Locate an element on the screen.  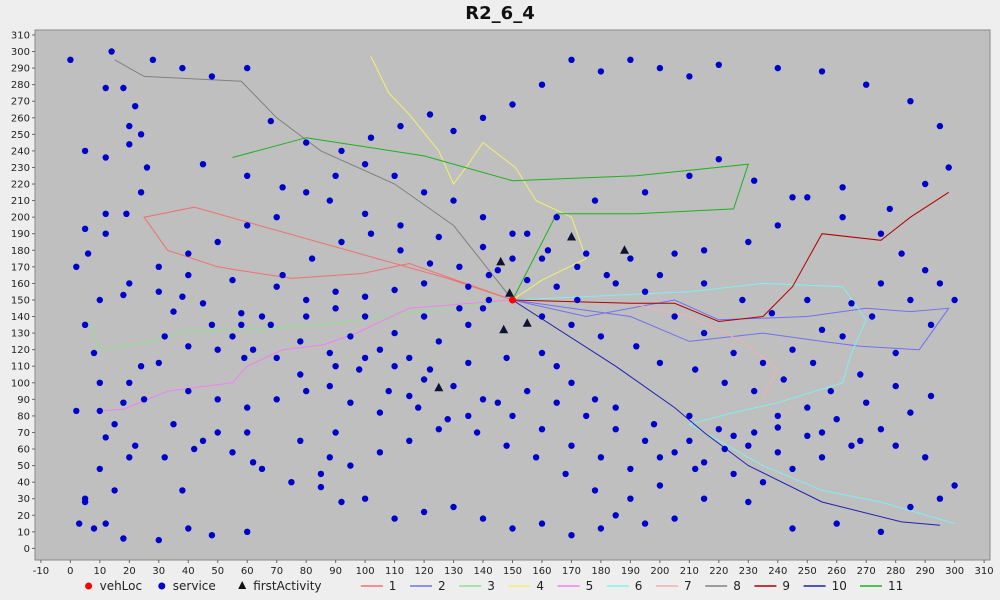
legend-item-4: 4 is located at coordinates (526, 586).